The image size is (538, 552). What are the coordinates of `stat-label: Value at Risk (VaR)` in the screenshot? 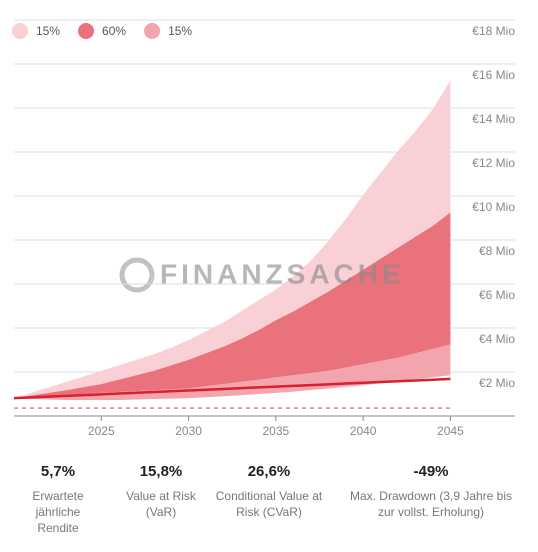 It's located at (161, 504).